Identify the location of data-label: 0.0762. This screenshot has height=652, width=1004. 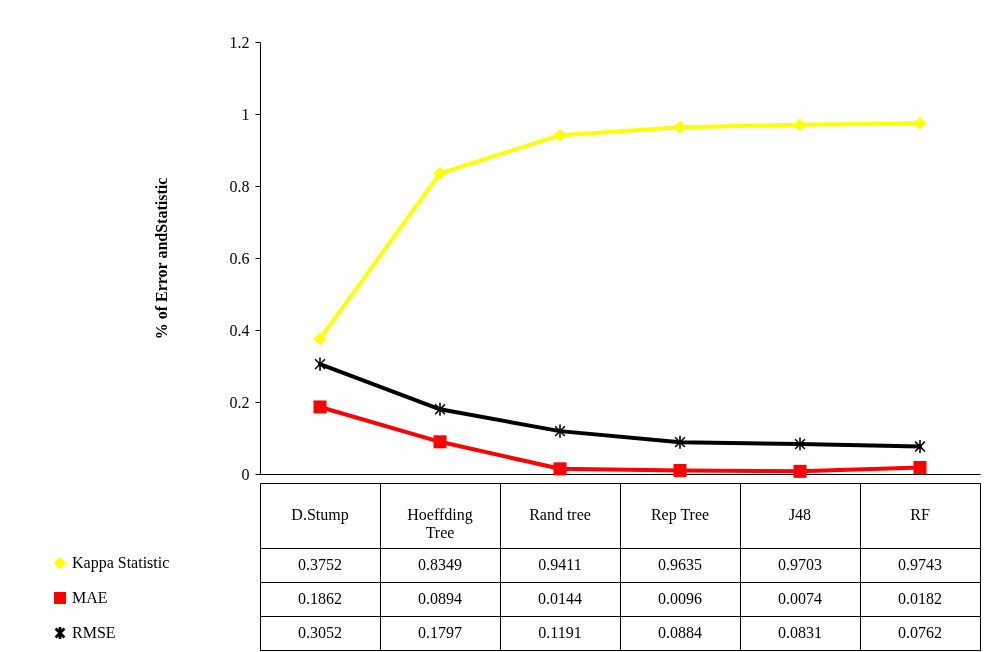
(920, 632).